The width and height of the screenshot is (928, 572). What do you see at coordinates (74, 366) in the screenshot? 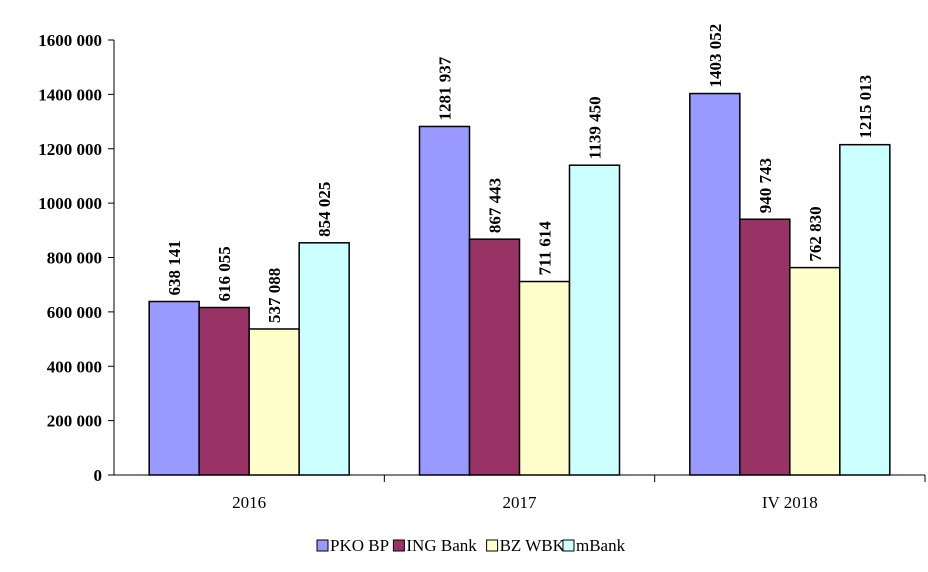
I see `y-tick-label: 400 000` at bounding box center [74, 366].